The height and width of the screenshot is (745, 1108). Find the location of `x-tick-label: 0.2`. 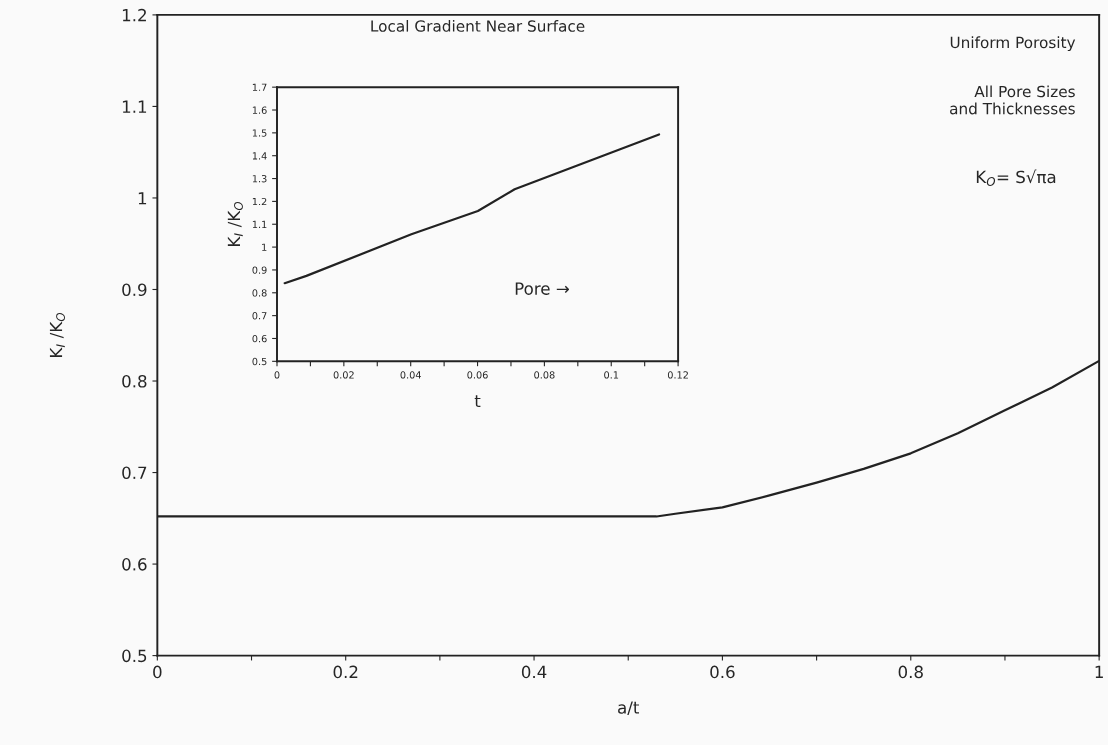

x-tick-label: 0.2 is located at coordinates (345, 672).